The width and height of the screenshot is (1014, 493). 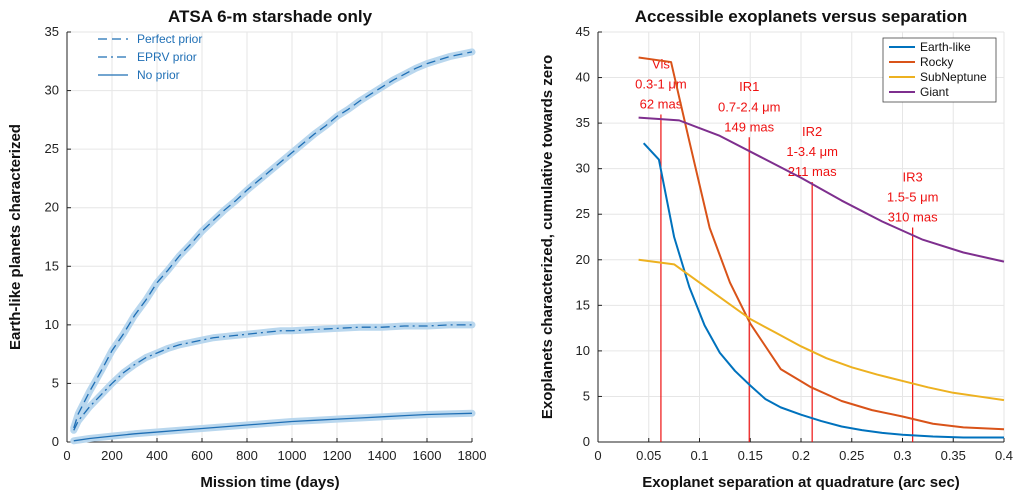 I want to click on y-axis-label: Earth-like planets characterized, so click(x=15, y=237).